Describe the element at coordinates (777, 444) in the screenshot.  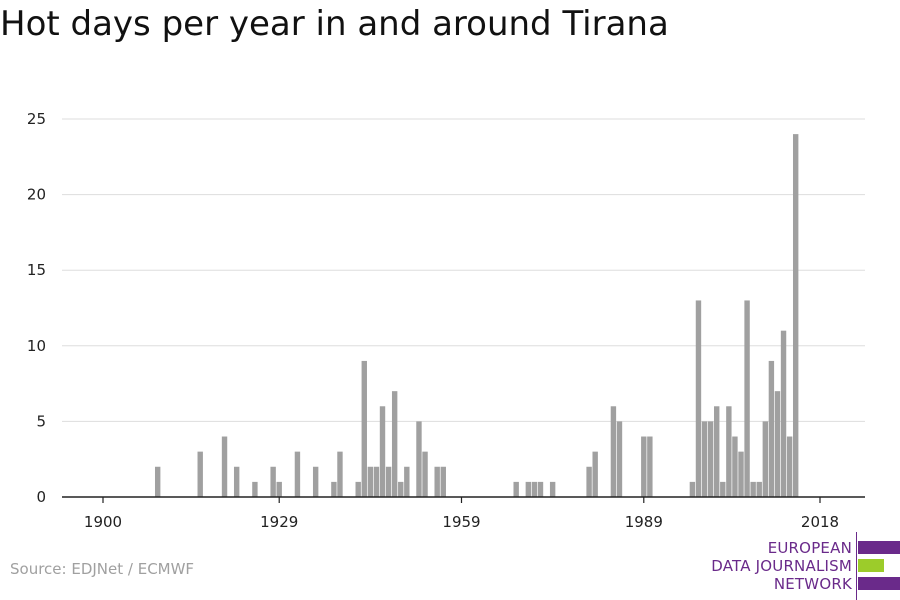
I see `bar-2011` at that location.